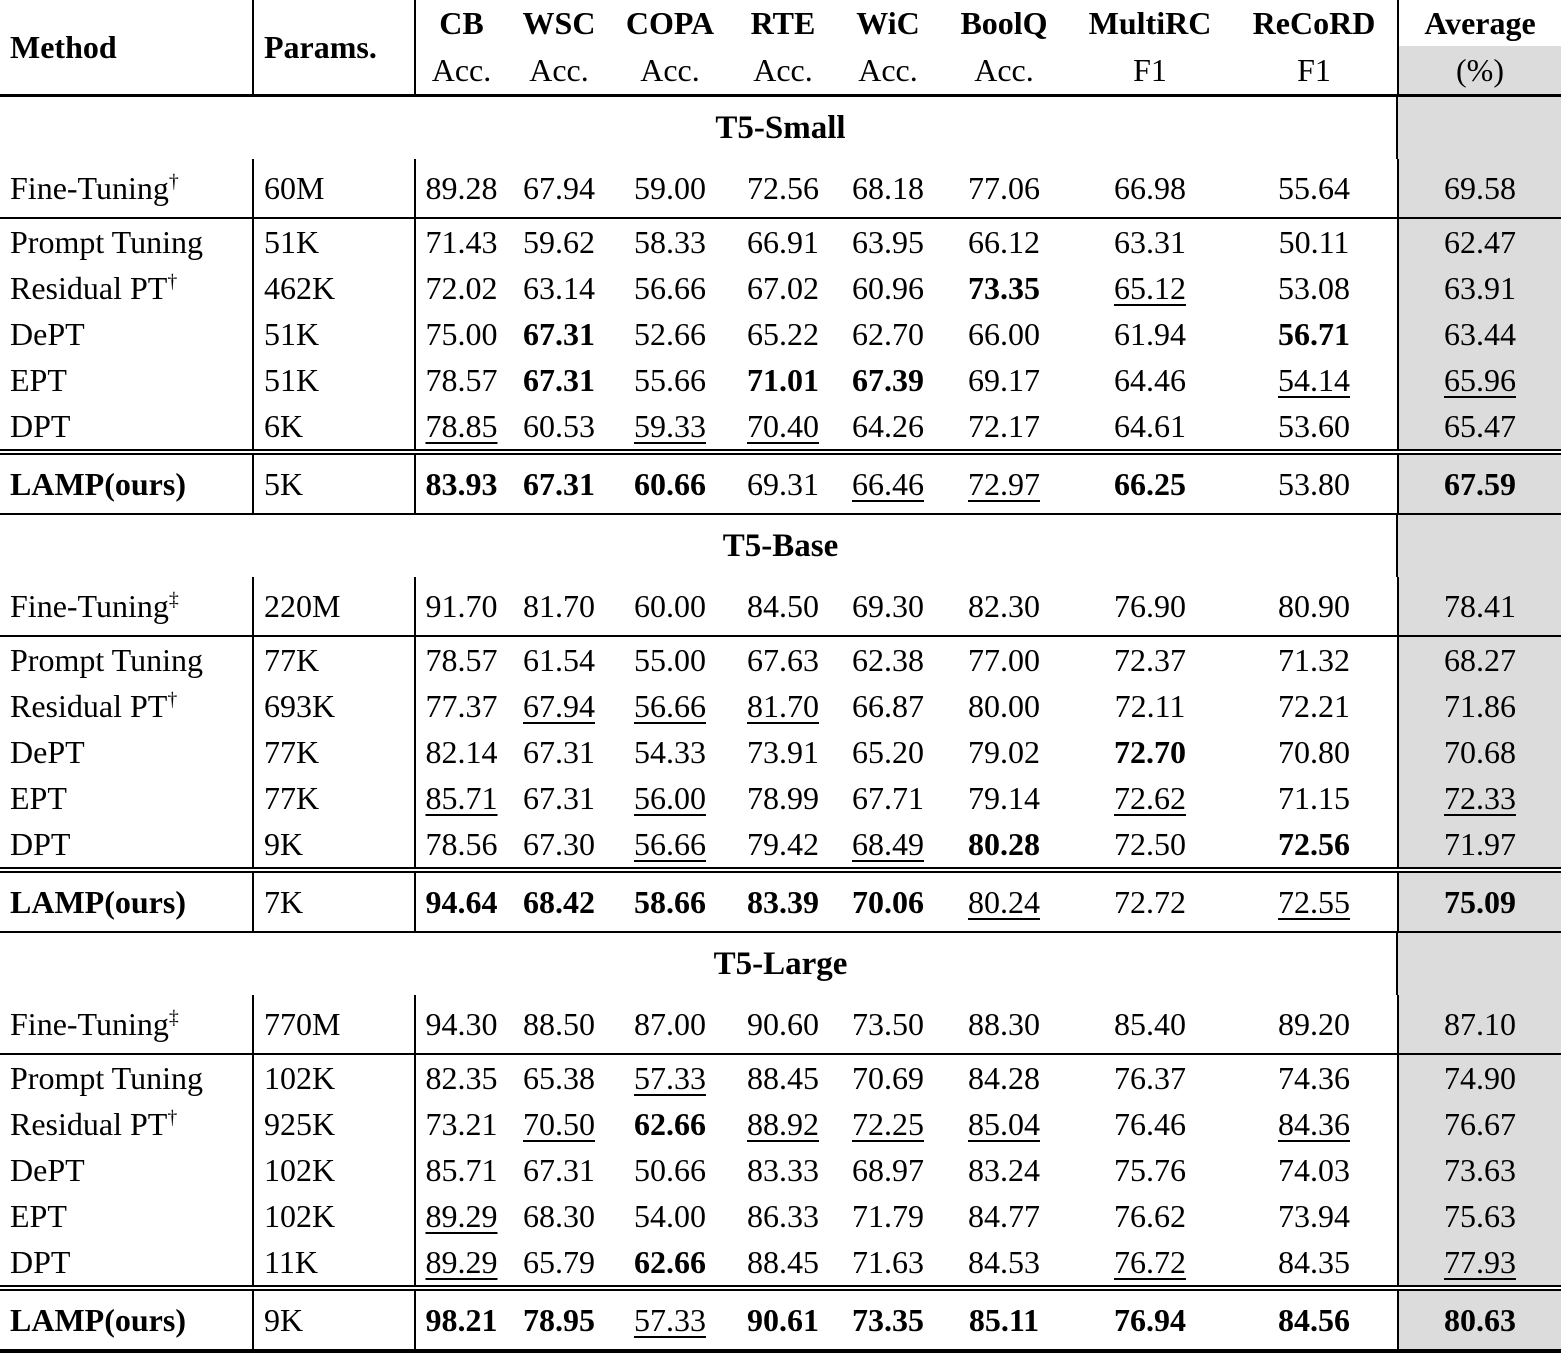  I want to click on metric-cell: 83.39, so click(783, 900).